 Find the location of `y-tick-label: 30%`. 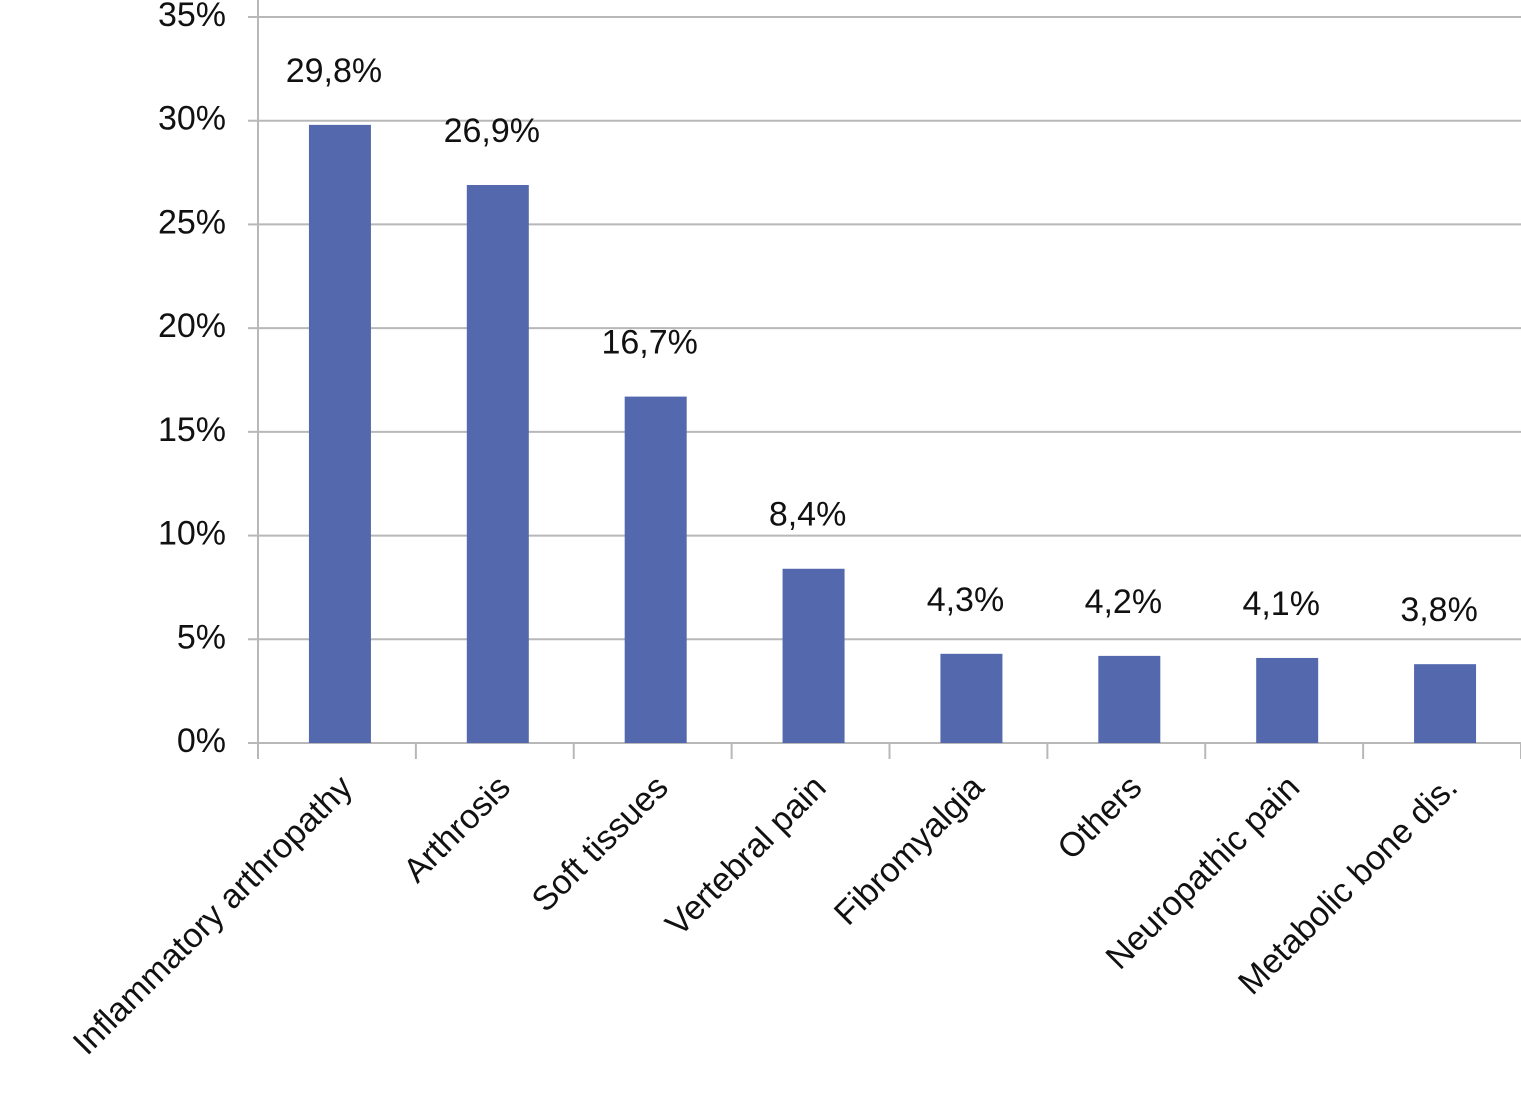

y-tick-label: 30% is located at coordinates (192, 119).